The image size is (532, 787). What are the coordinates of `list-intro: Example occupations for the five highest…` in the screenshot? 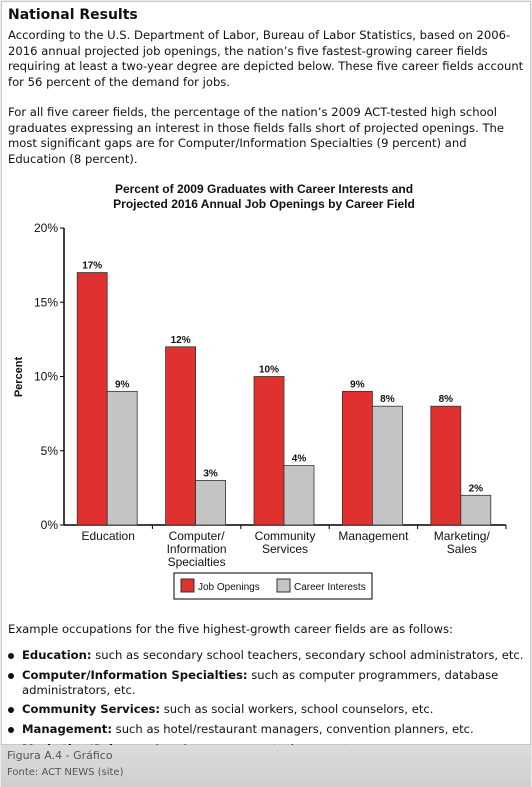 It's located at (230, 629).